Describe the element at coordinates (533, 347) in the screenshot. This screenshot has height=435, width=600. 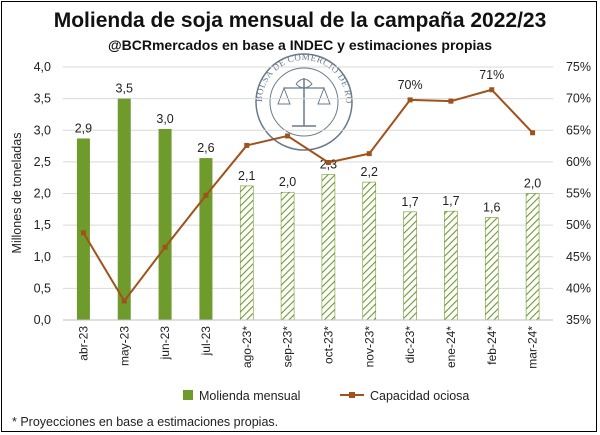
I see `category-label: mar-24*` at that location.